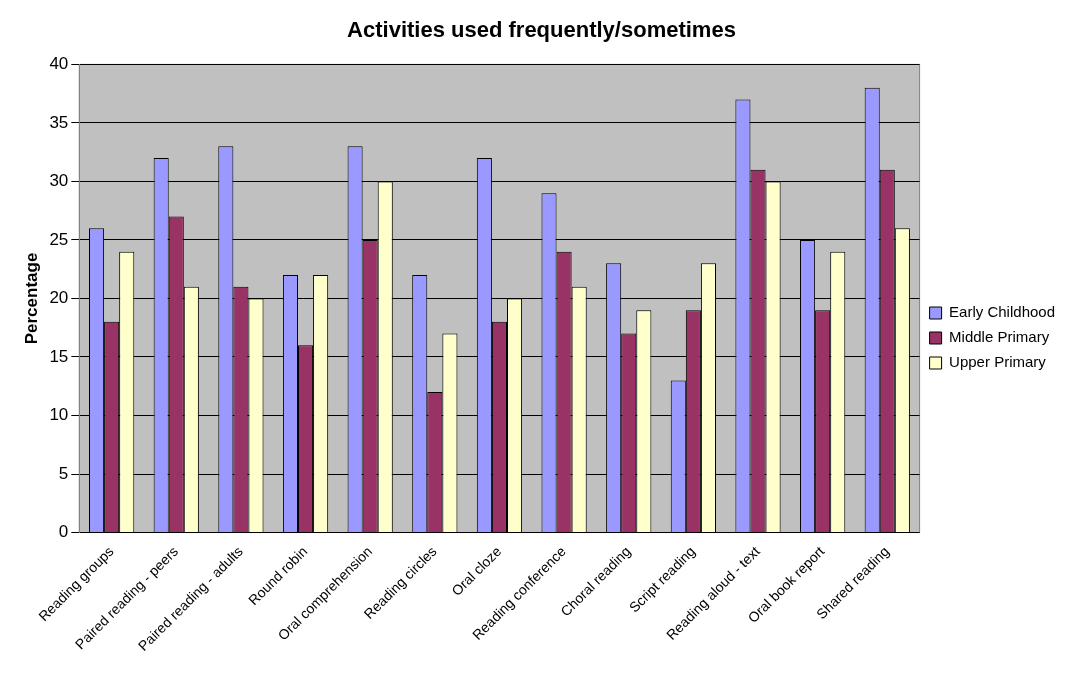 This screenshot has width=1083, height=677. What do you see at coordinates (31, 298) in the screenshot?
I see `y-axis-title: Percentage` at bounding box center [31, 298].